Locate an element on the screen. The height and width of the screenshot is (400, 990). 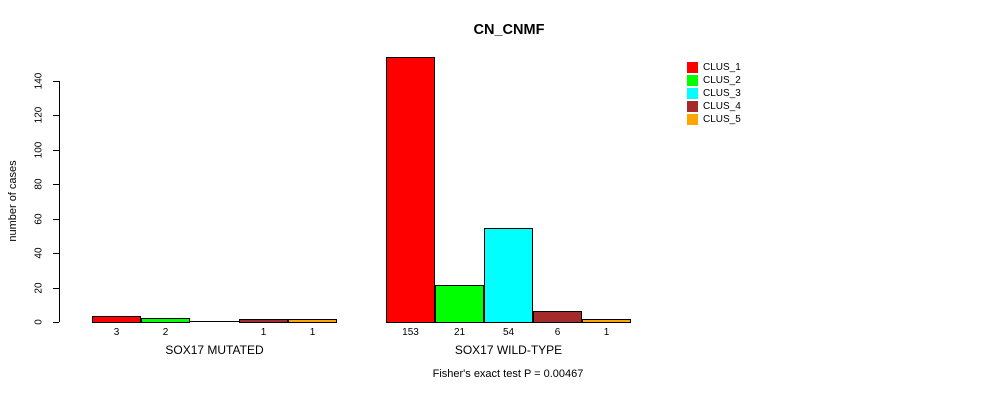
legend-item: CLUS_3 is located at coordinates (714, 93).